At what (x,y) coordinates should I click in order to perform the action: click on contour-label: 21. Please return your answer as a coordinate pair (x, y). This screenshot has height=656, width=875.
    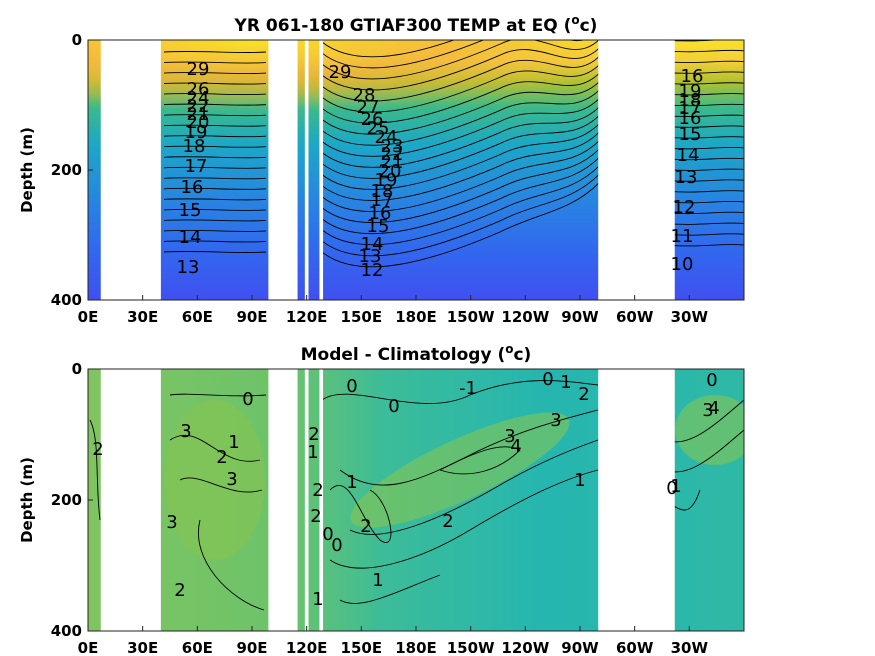
    Looking at the image, I should click on (198, 114).